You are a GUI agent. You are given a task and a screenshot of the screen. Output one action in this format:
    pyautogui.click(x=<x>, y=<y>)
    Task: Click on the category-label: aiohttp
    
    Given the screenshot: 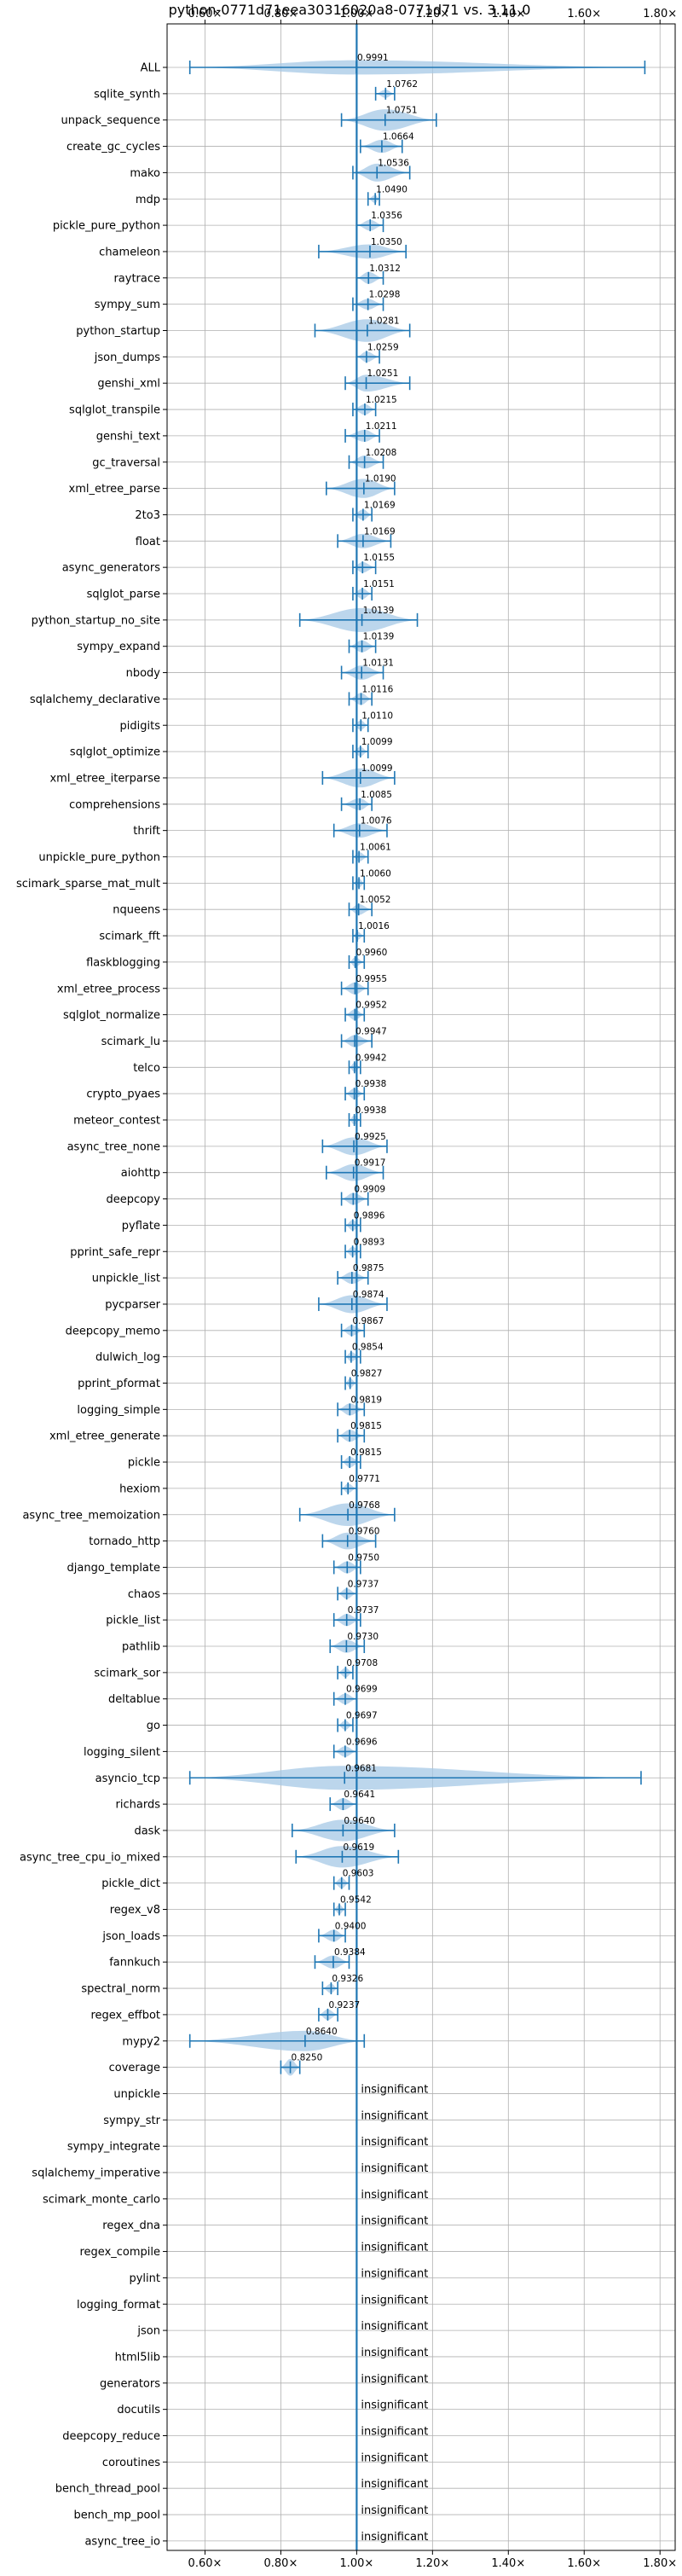 What is the action you would take?
    pyautogui.click(x=140, y=1173)
    